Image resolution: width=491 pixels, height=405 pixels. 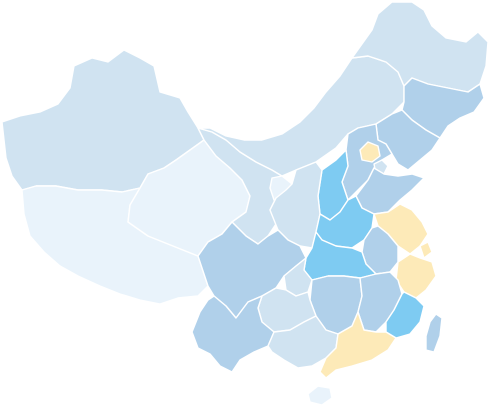 I want to click on region-guangdong, so click(x=358, y=345).